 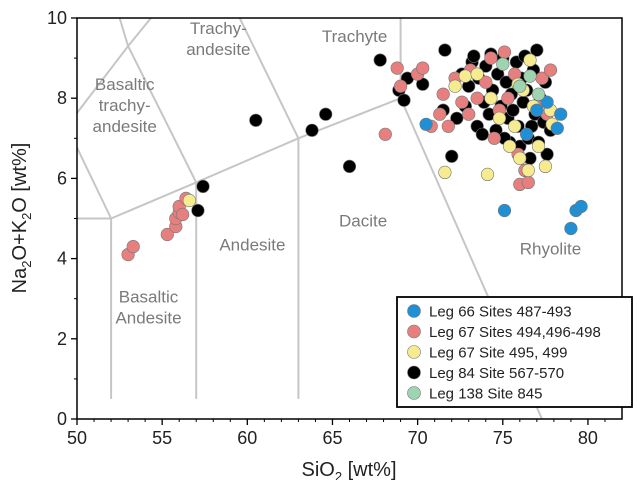 I want to click on legend-label: Leg 84 Site 567-570, so click(x=496, y=373).